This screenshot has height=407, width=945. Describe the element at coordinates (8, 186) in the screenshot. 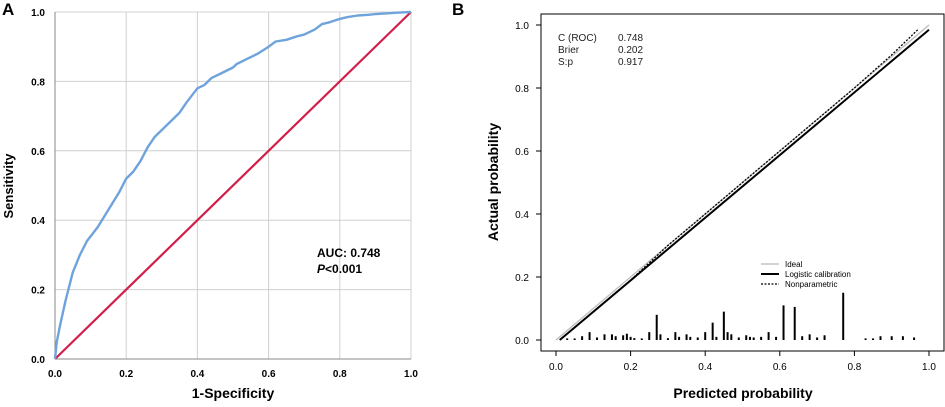

I see `roc-y-label: Sensitivity` at that location.